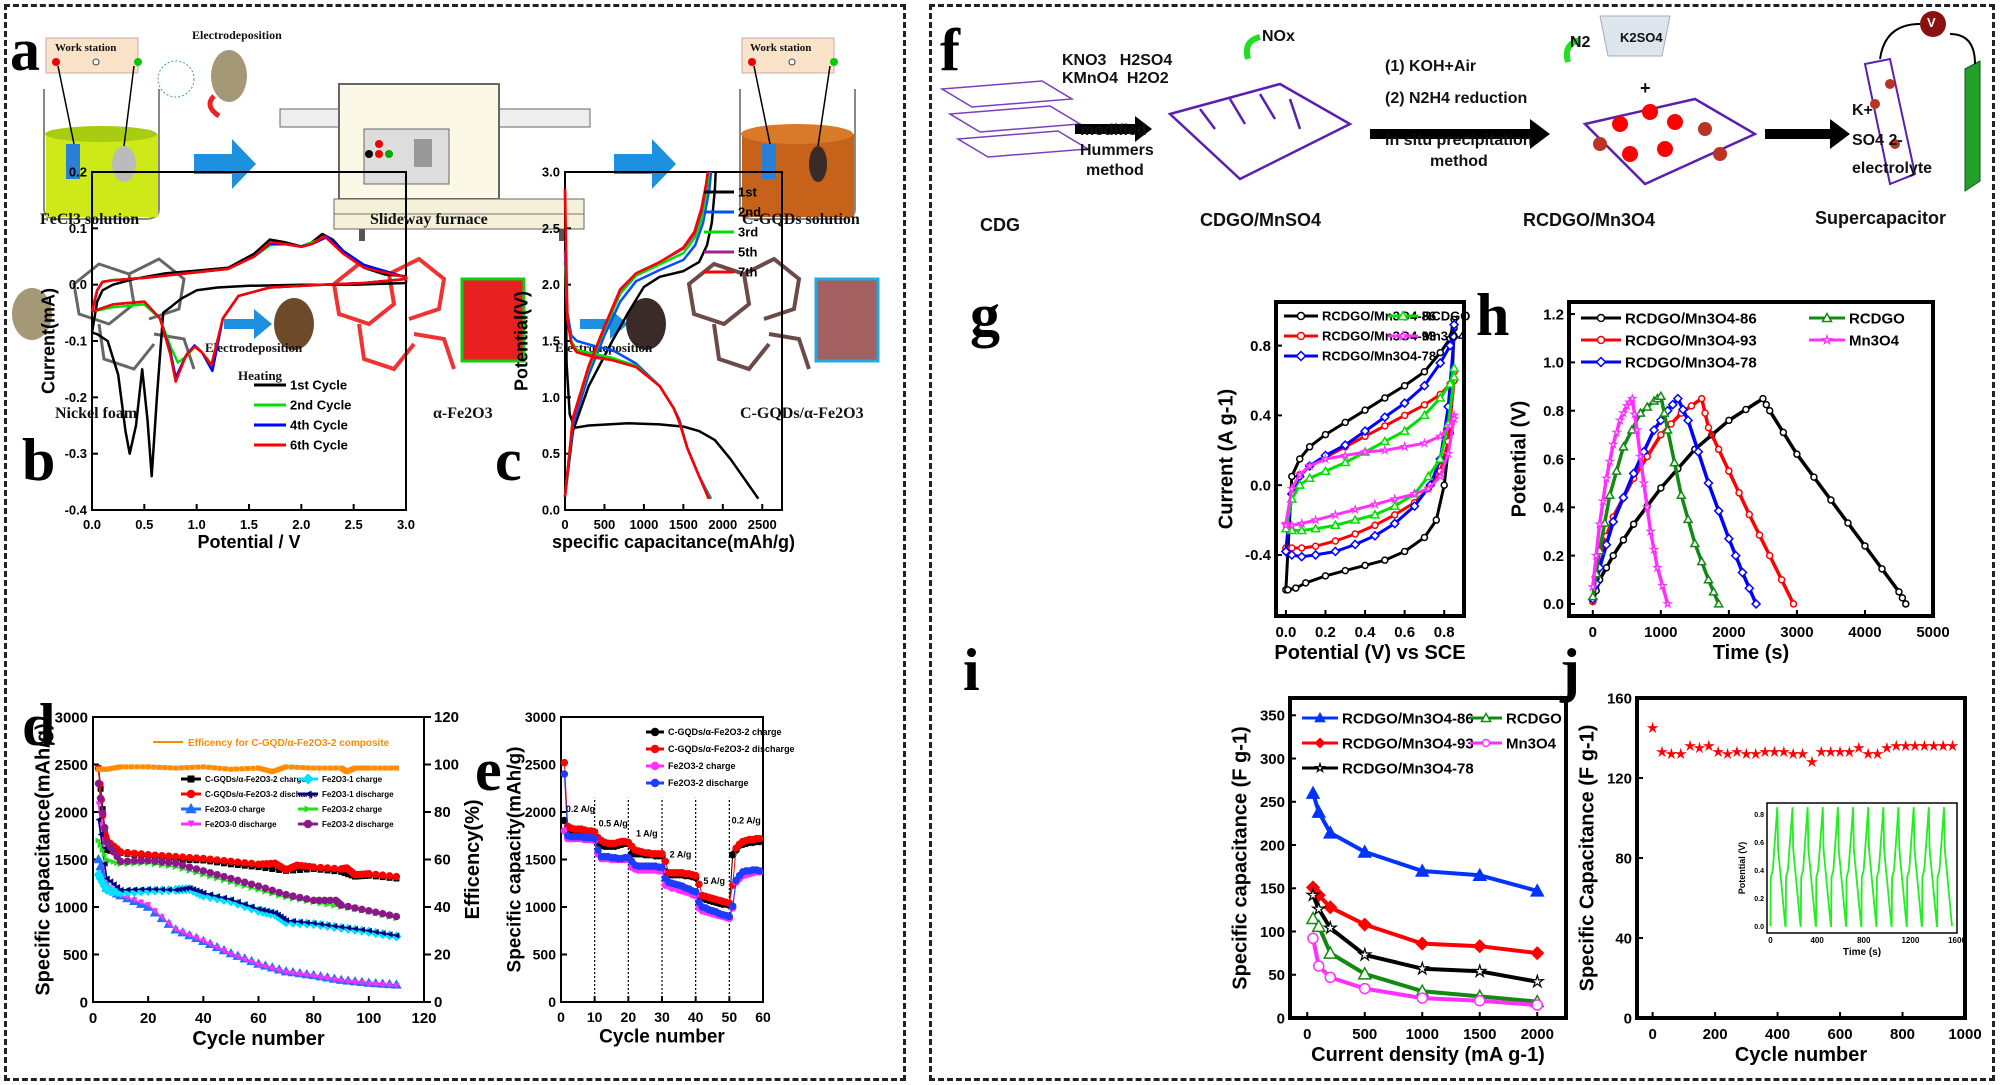  What do you see at coordinates (254, 347) in the screenshot?
I see `label-step1-electrodeposition: Electrodeposition` at bounding box center [254, 347].